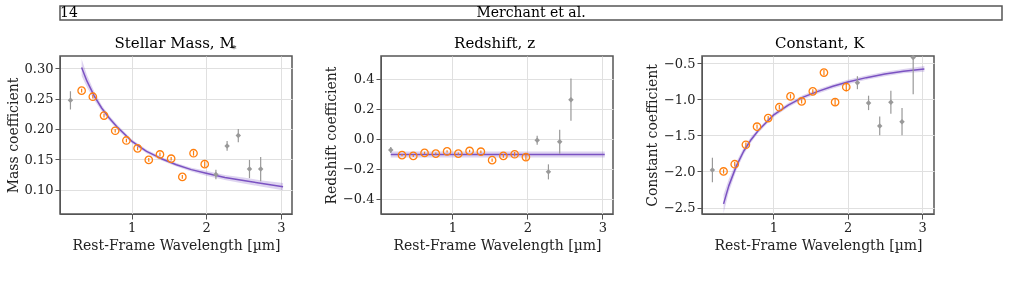 The width and height of the screenshot is (1030, 292). Describe the element at coordinates (39, 99) in the screenshot. I see `y-tick-label: 0.25` at that location.